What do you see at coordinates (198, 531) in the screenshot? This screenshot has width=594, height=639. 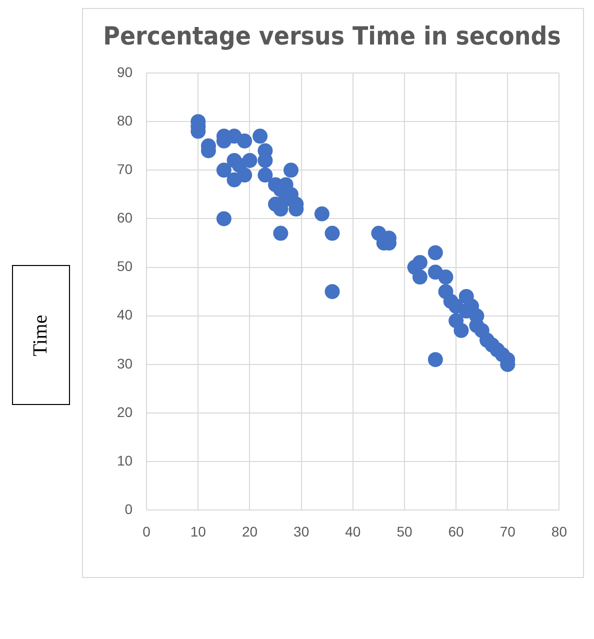 I see `x-tick-label: 10` at bounding box center [198, 531].